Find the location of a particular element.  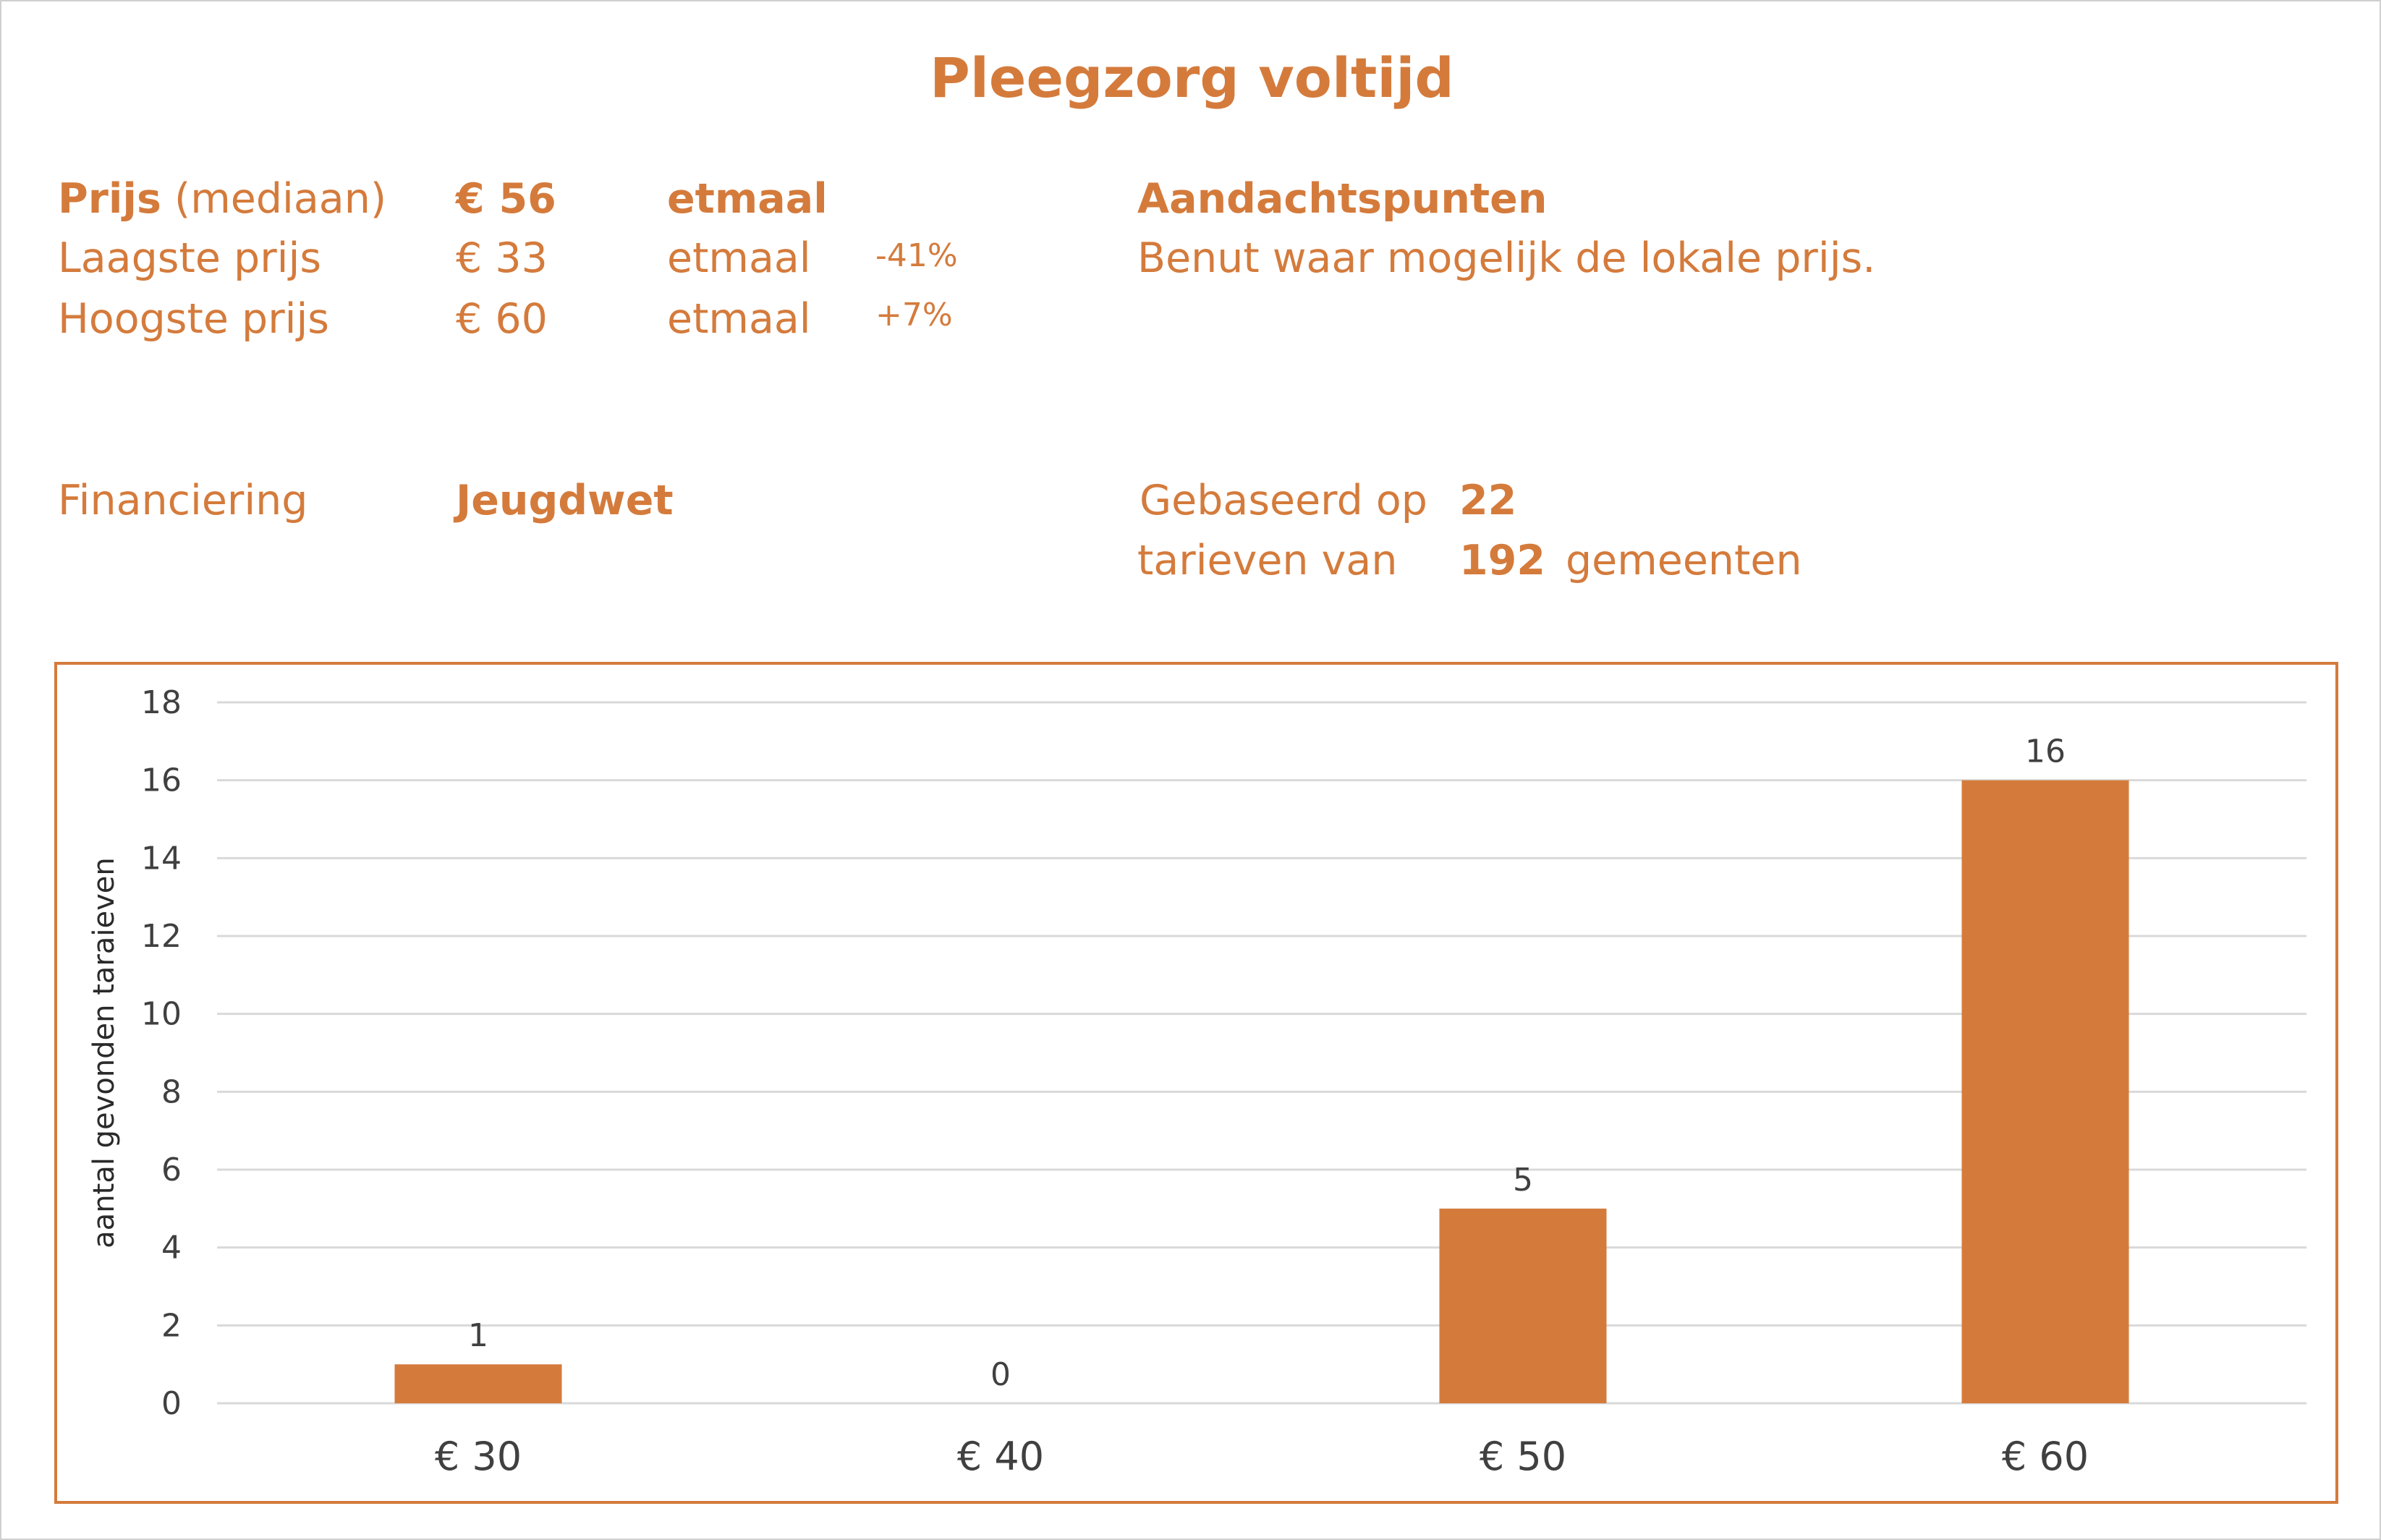

y-tick-label: 8 is located at coordinates (171, 1091).